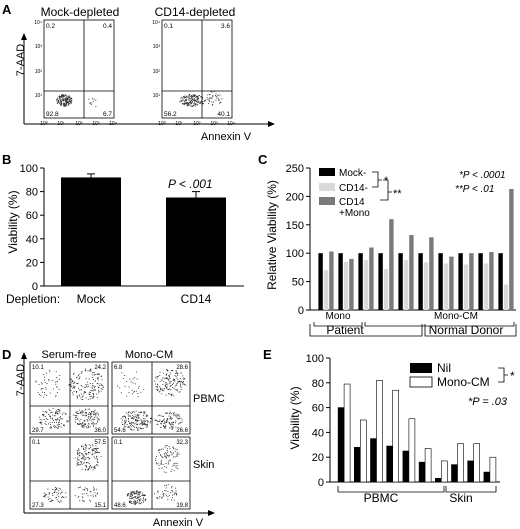  I want to click on legend-label-mono-cm: Mono-CM, so click(463, 382).